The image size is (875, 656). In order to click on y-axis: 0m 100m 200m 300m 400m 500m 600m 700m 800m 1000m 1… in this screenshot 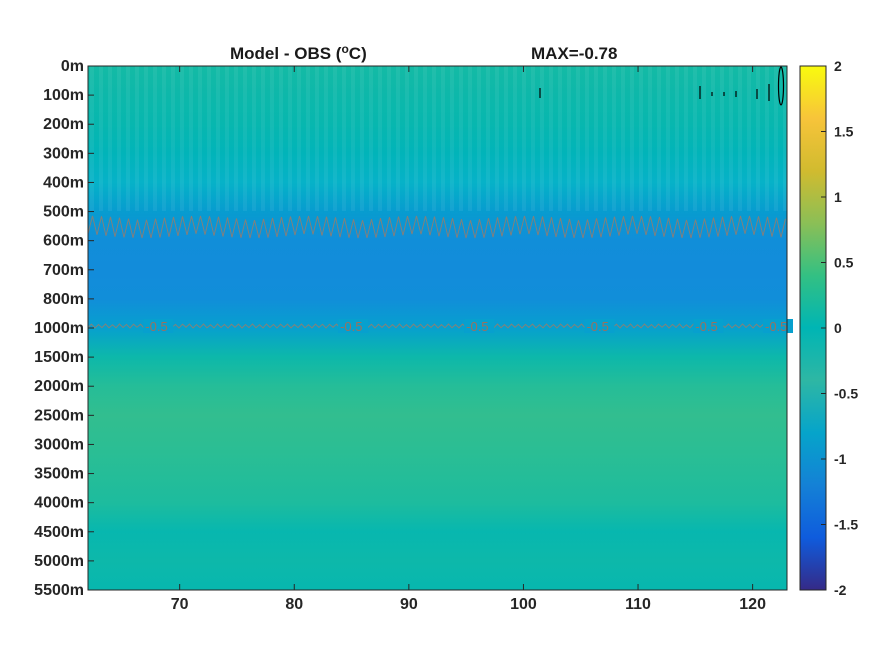, I will do `click(64, 328)`.